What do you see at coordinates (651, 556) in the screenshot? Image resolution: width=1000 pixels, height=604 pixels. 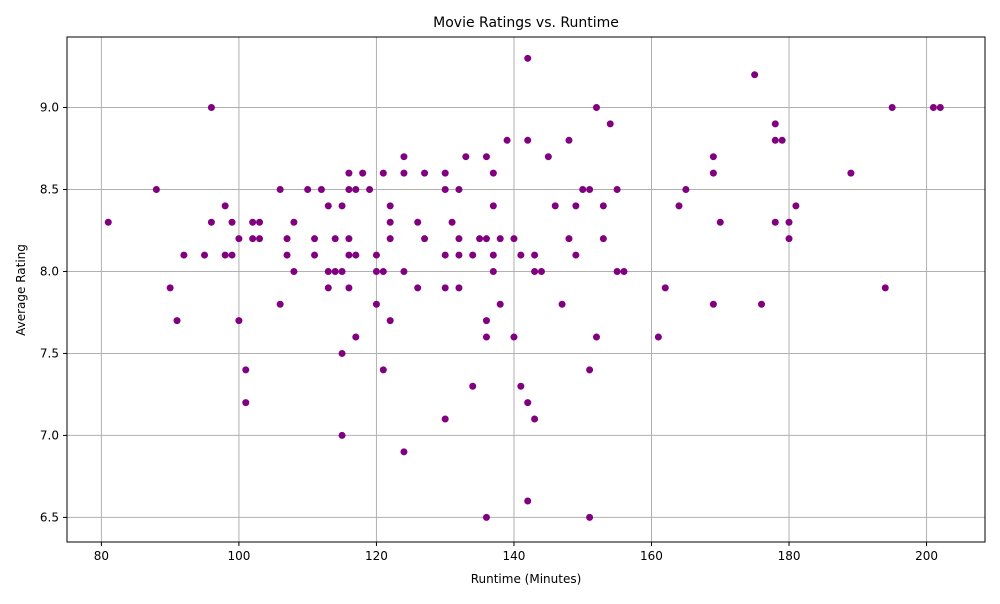 I see `x-tick-label: 160` at bounding box center [651, 556].